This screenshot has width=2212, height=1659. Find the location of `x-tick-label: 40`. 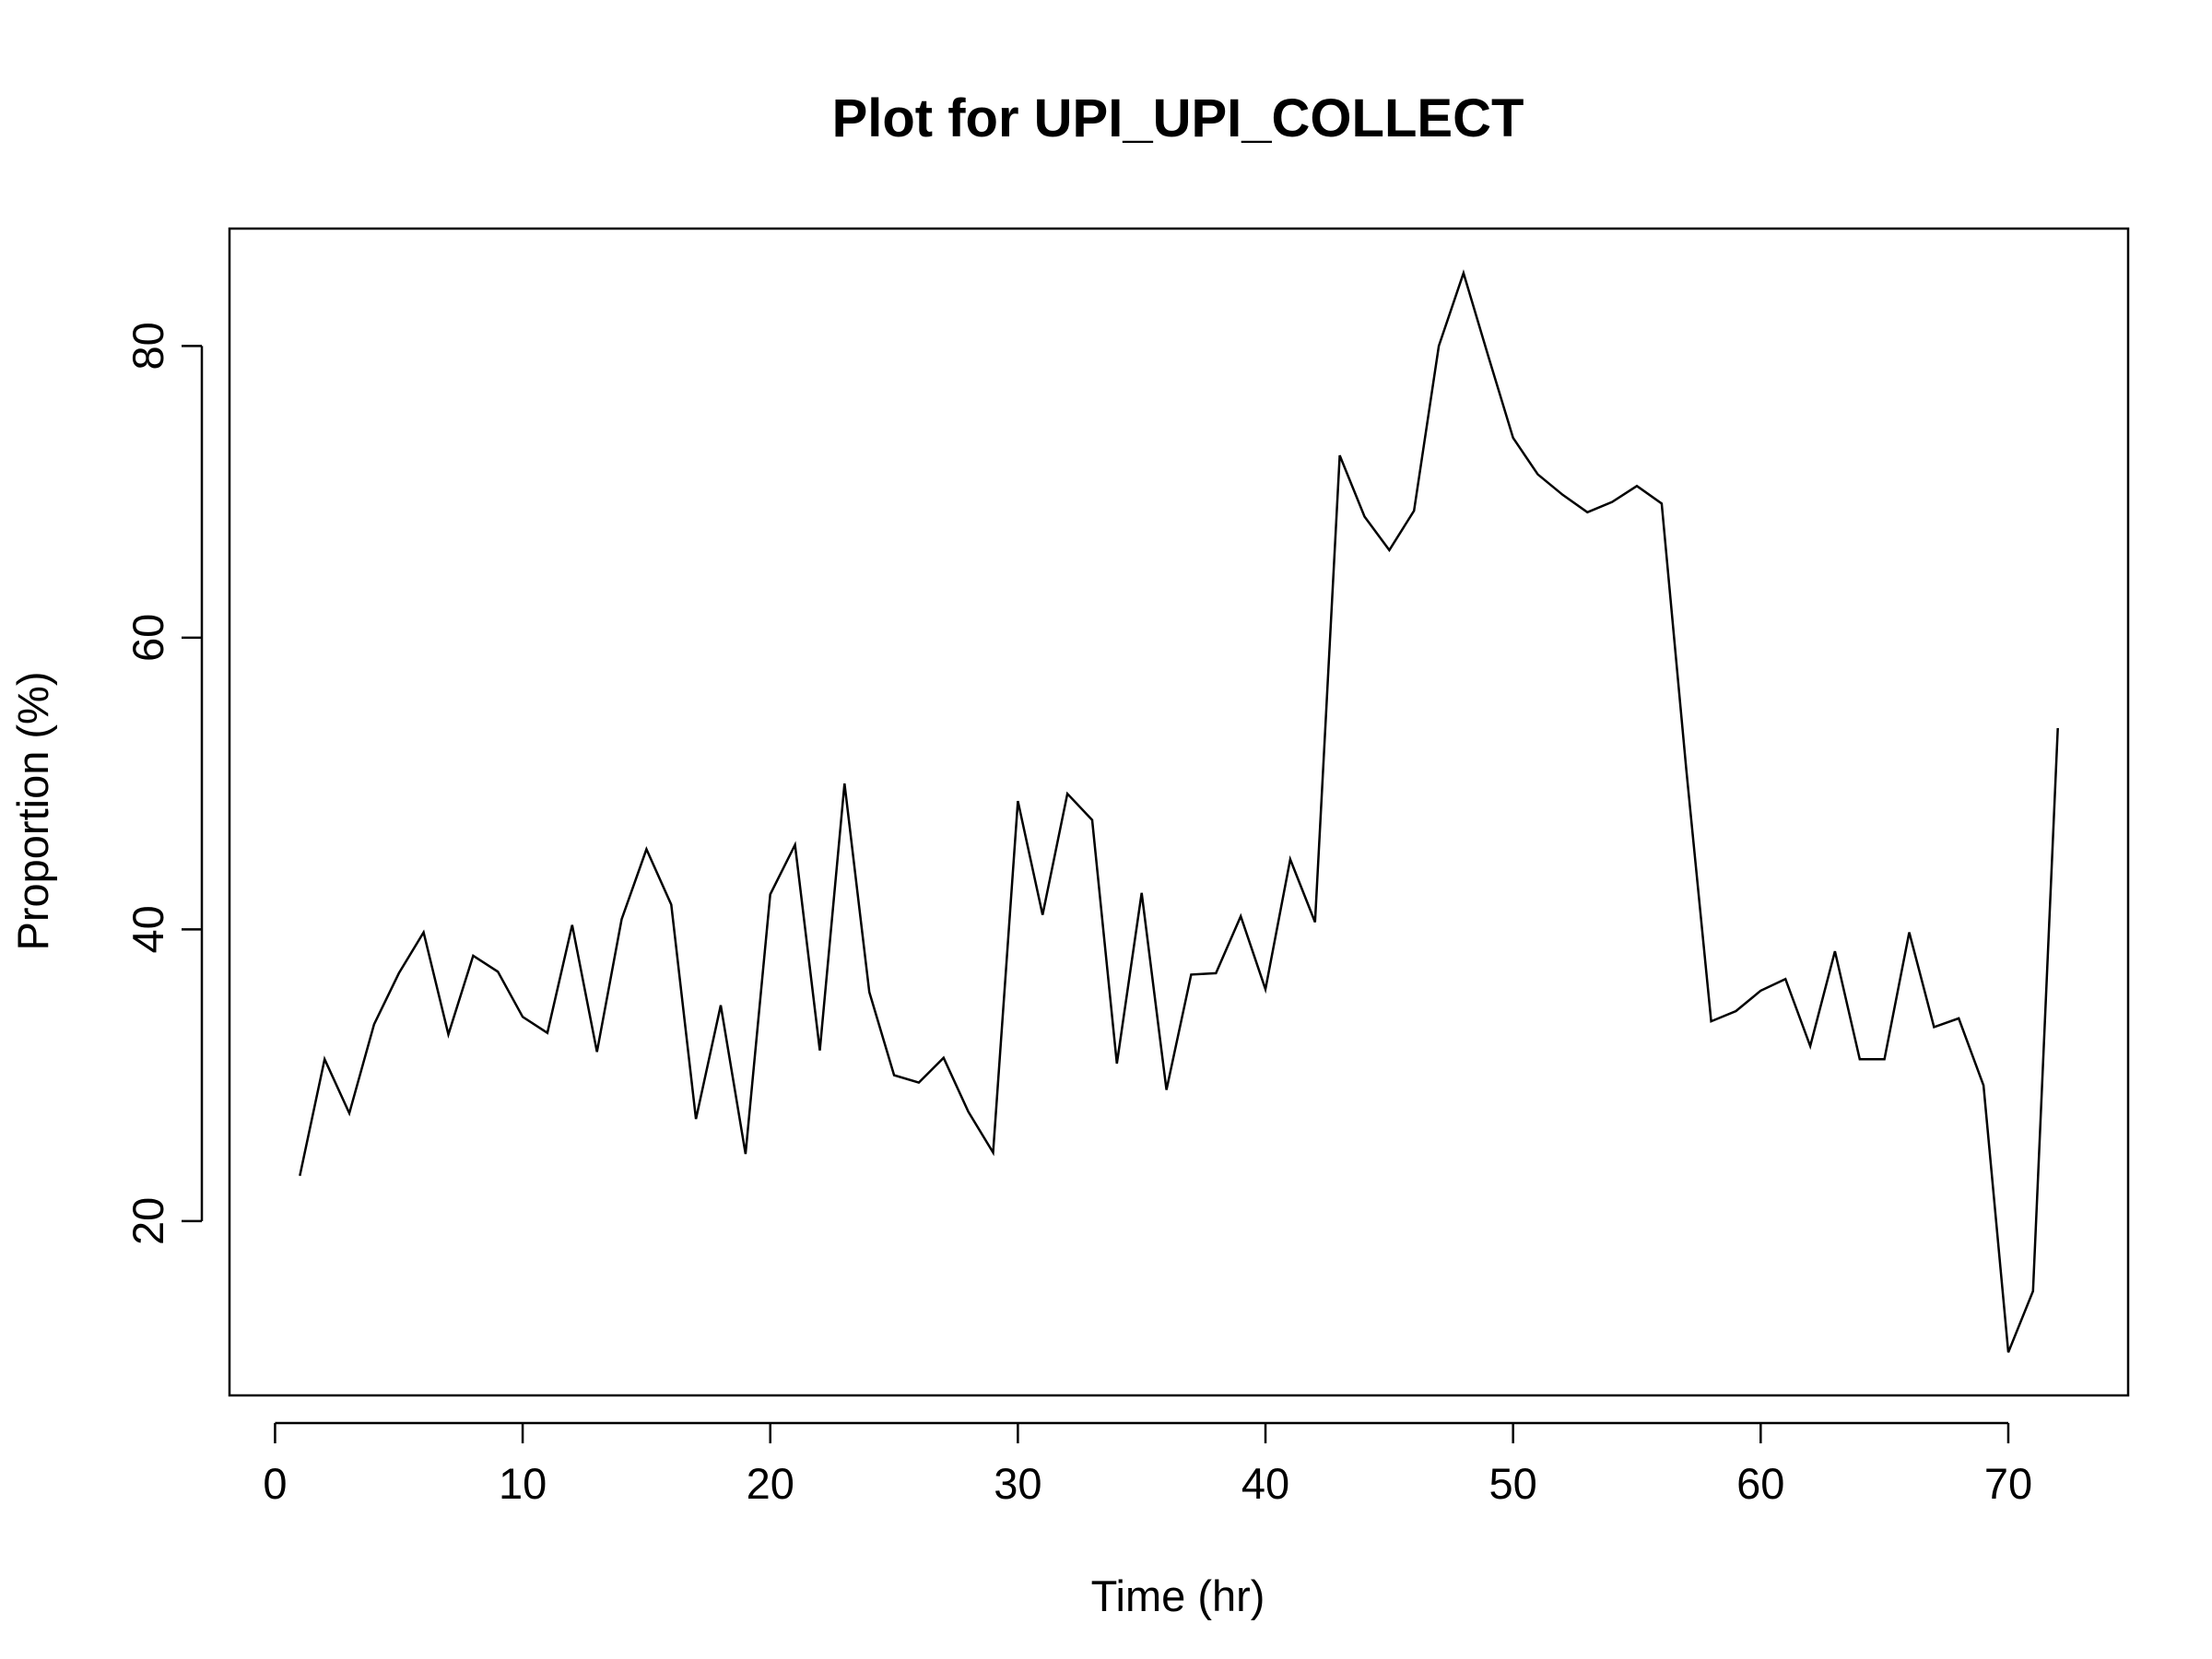

x-tick-label: 40 is located at coordinates (1265, 1483).